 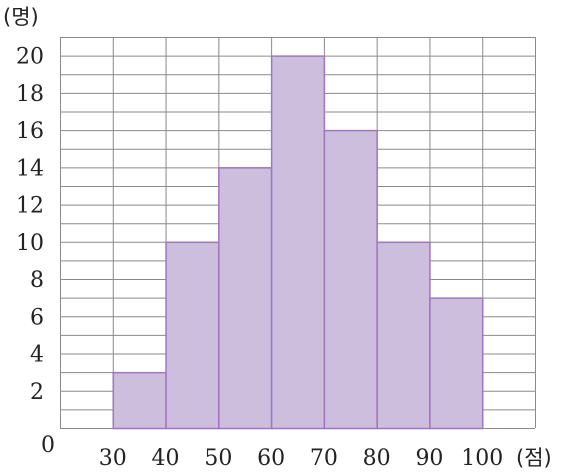 What do you see at coordinates (166, 458) in the screenshot?
I see `x-tick-label: 40` at bounding box center [166, 458].